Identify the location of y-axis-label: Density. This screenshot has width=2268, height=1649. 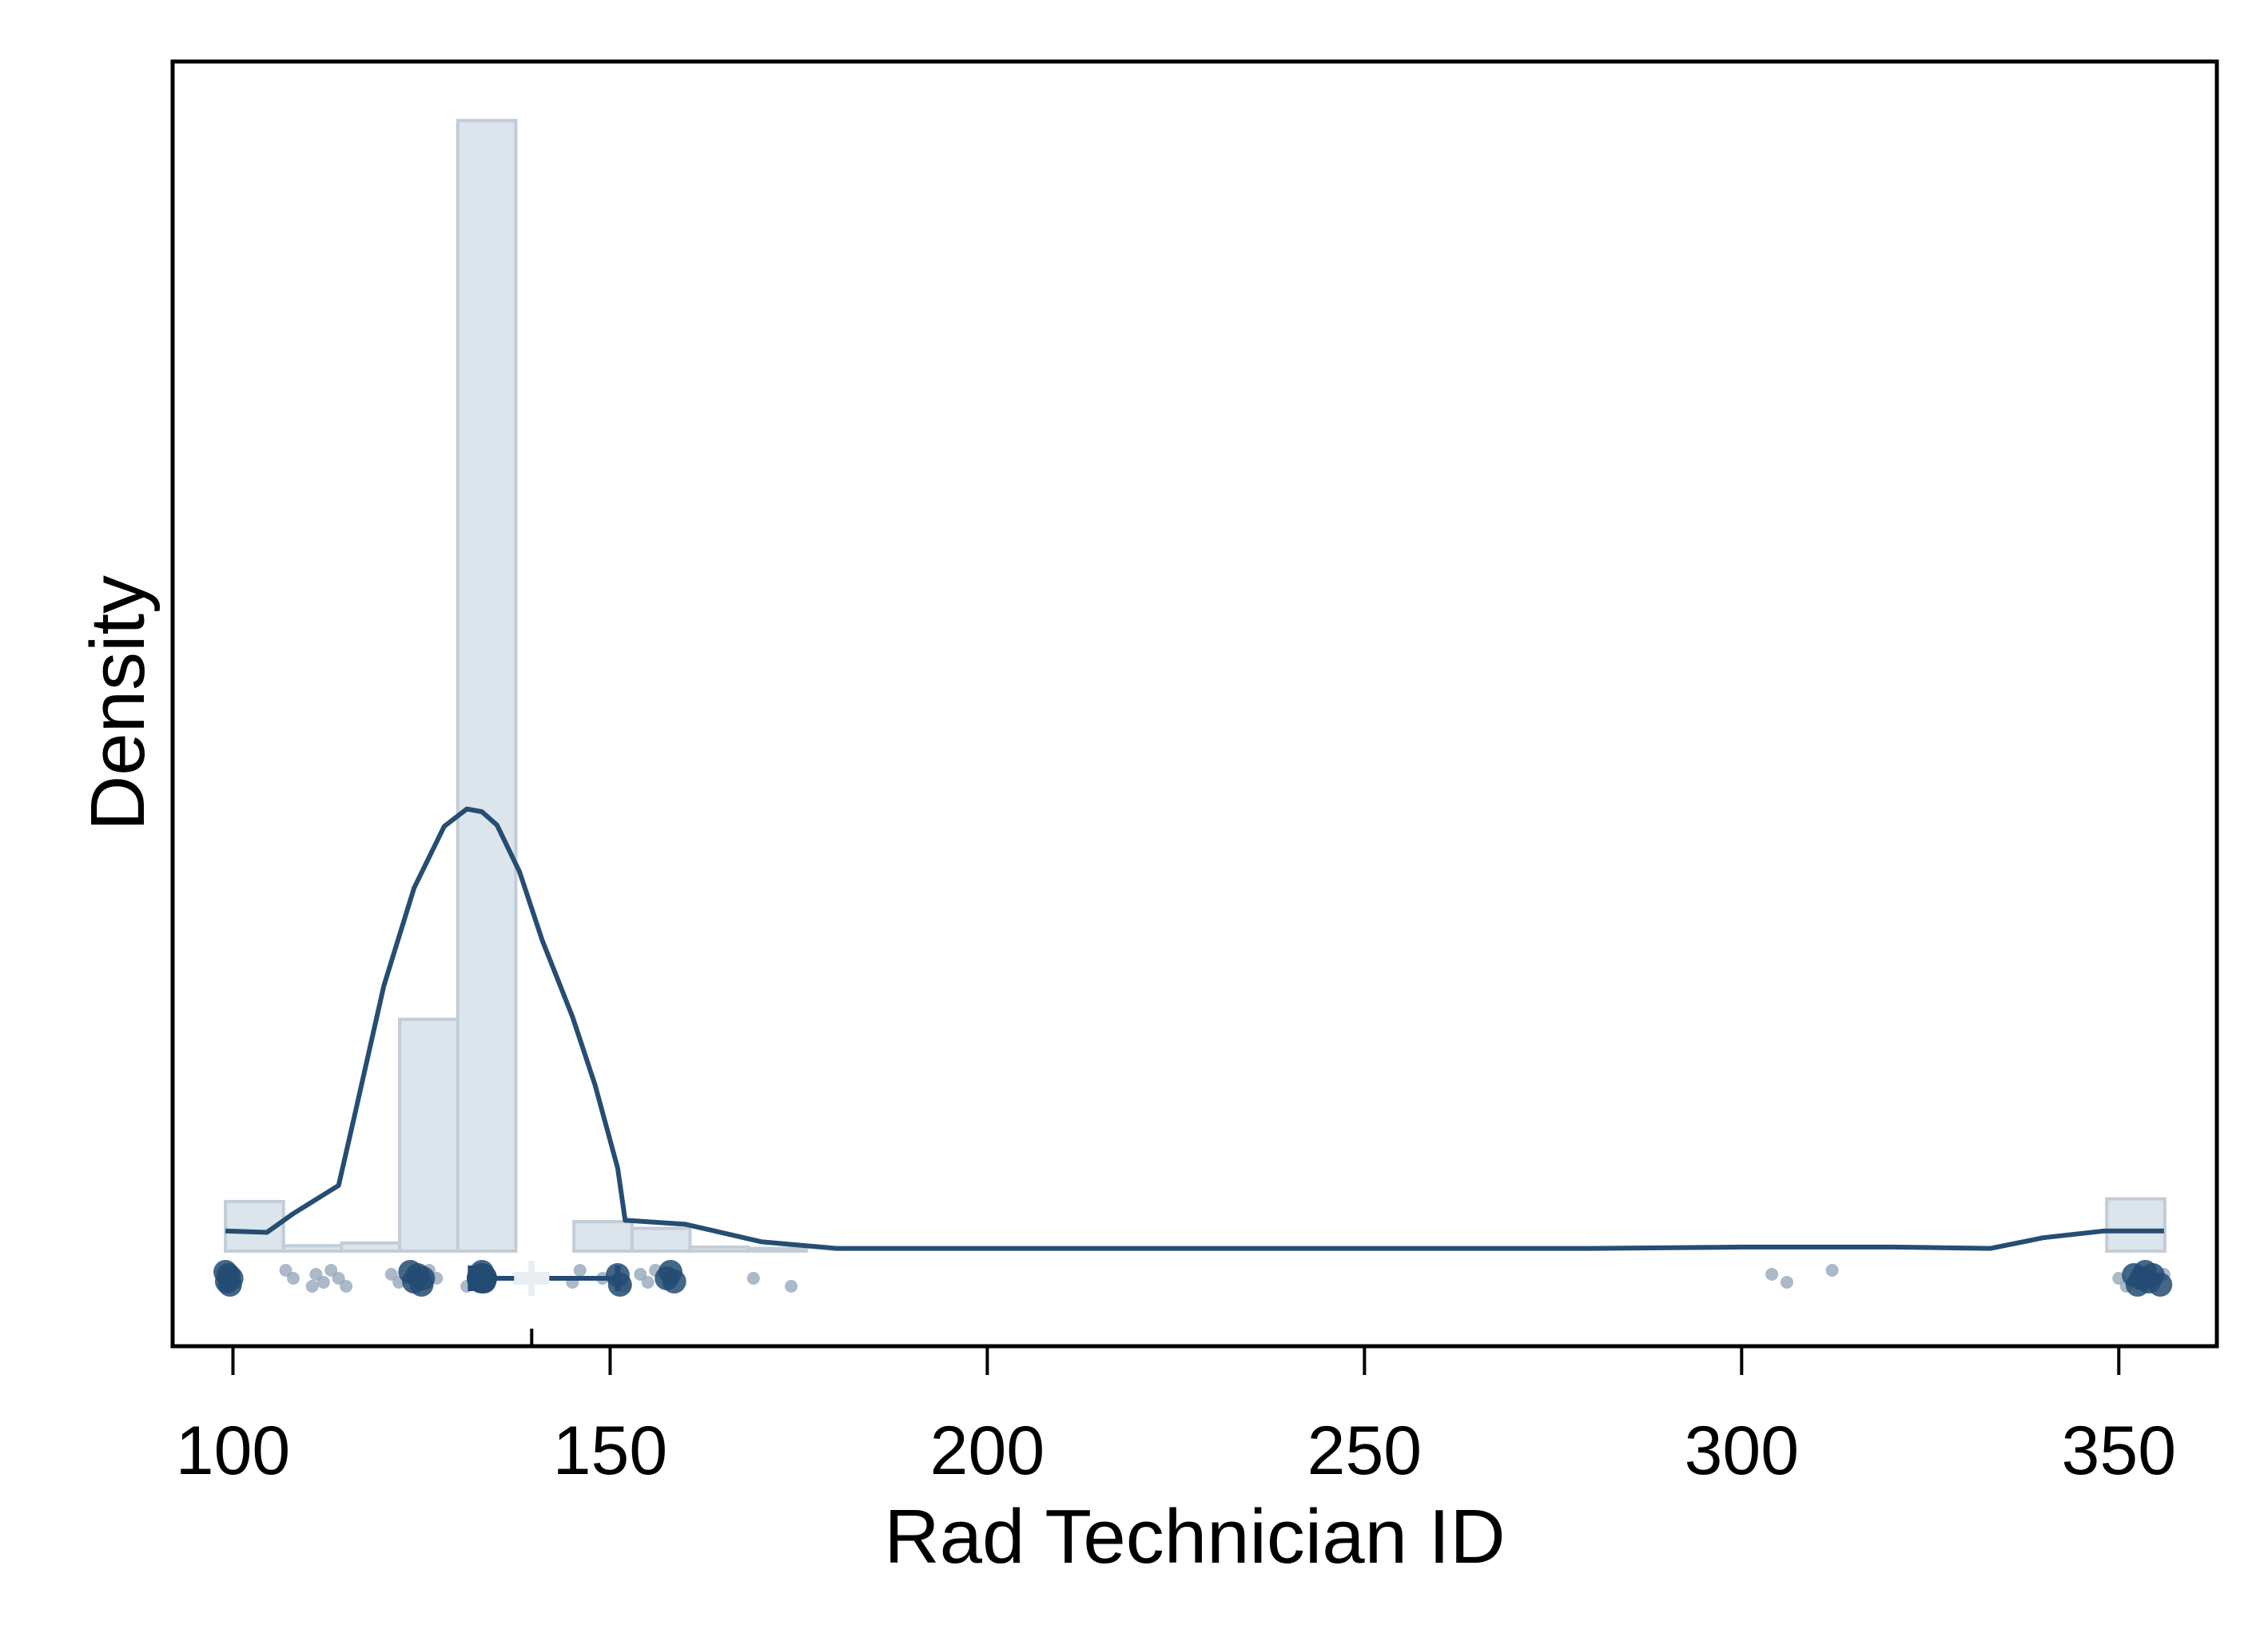
(118, 703).